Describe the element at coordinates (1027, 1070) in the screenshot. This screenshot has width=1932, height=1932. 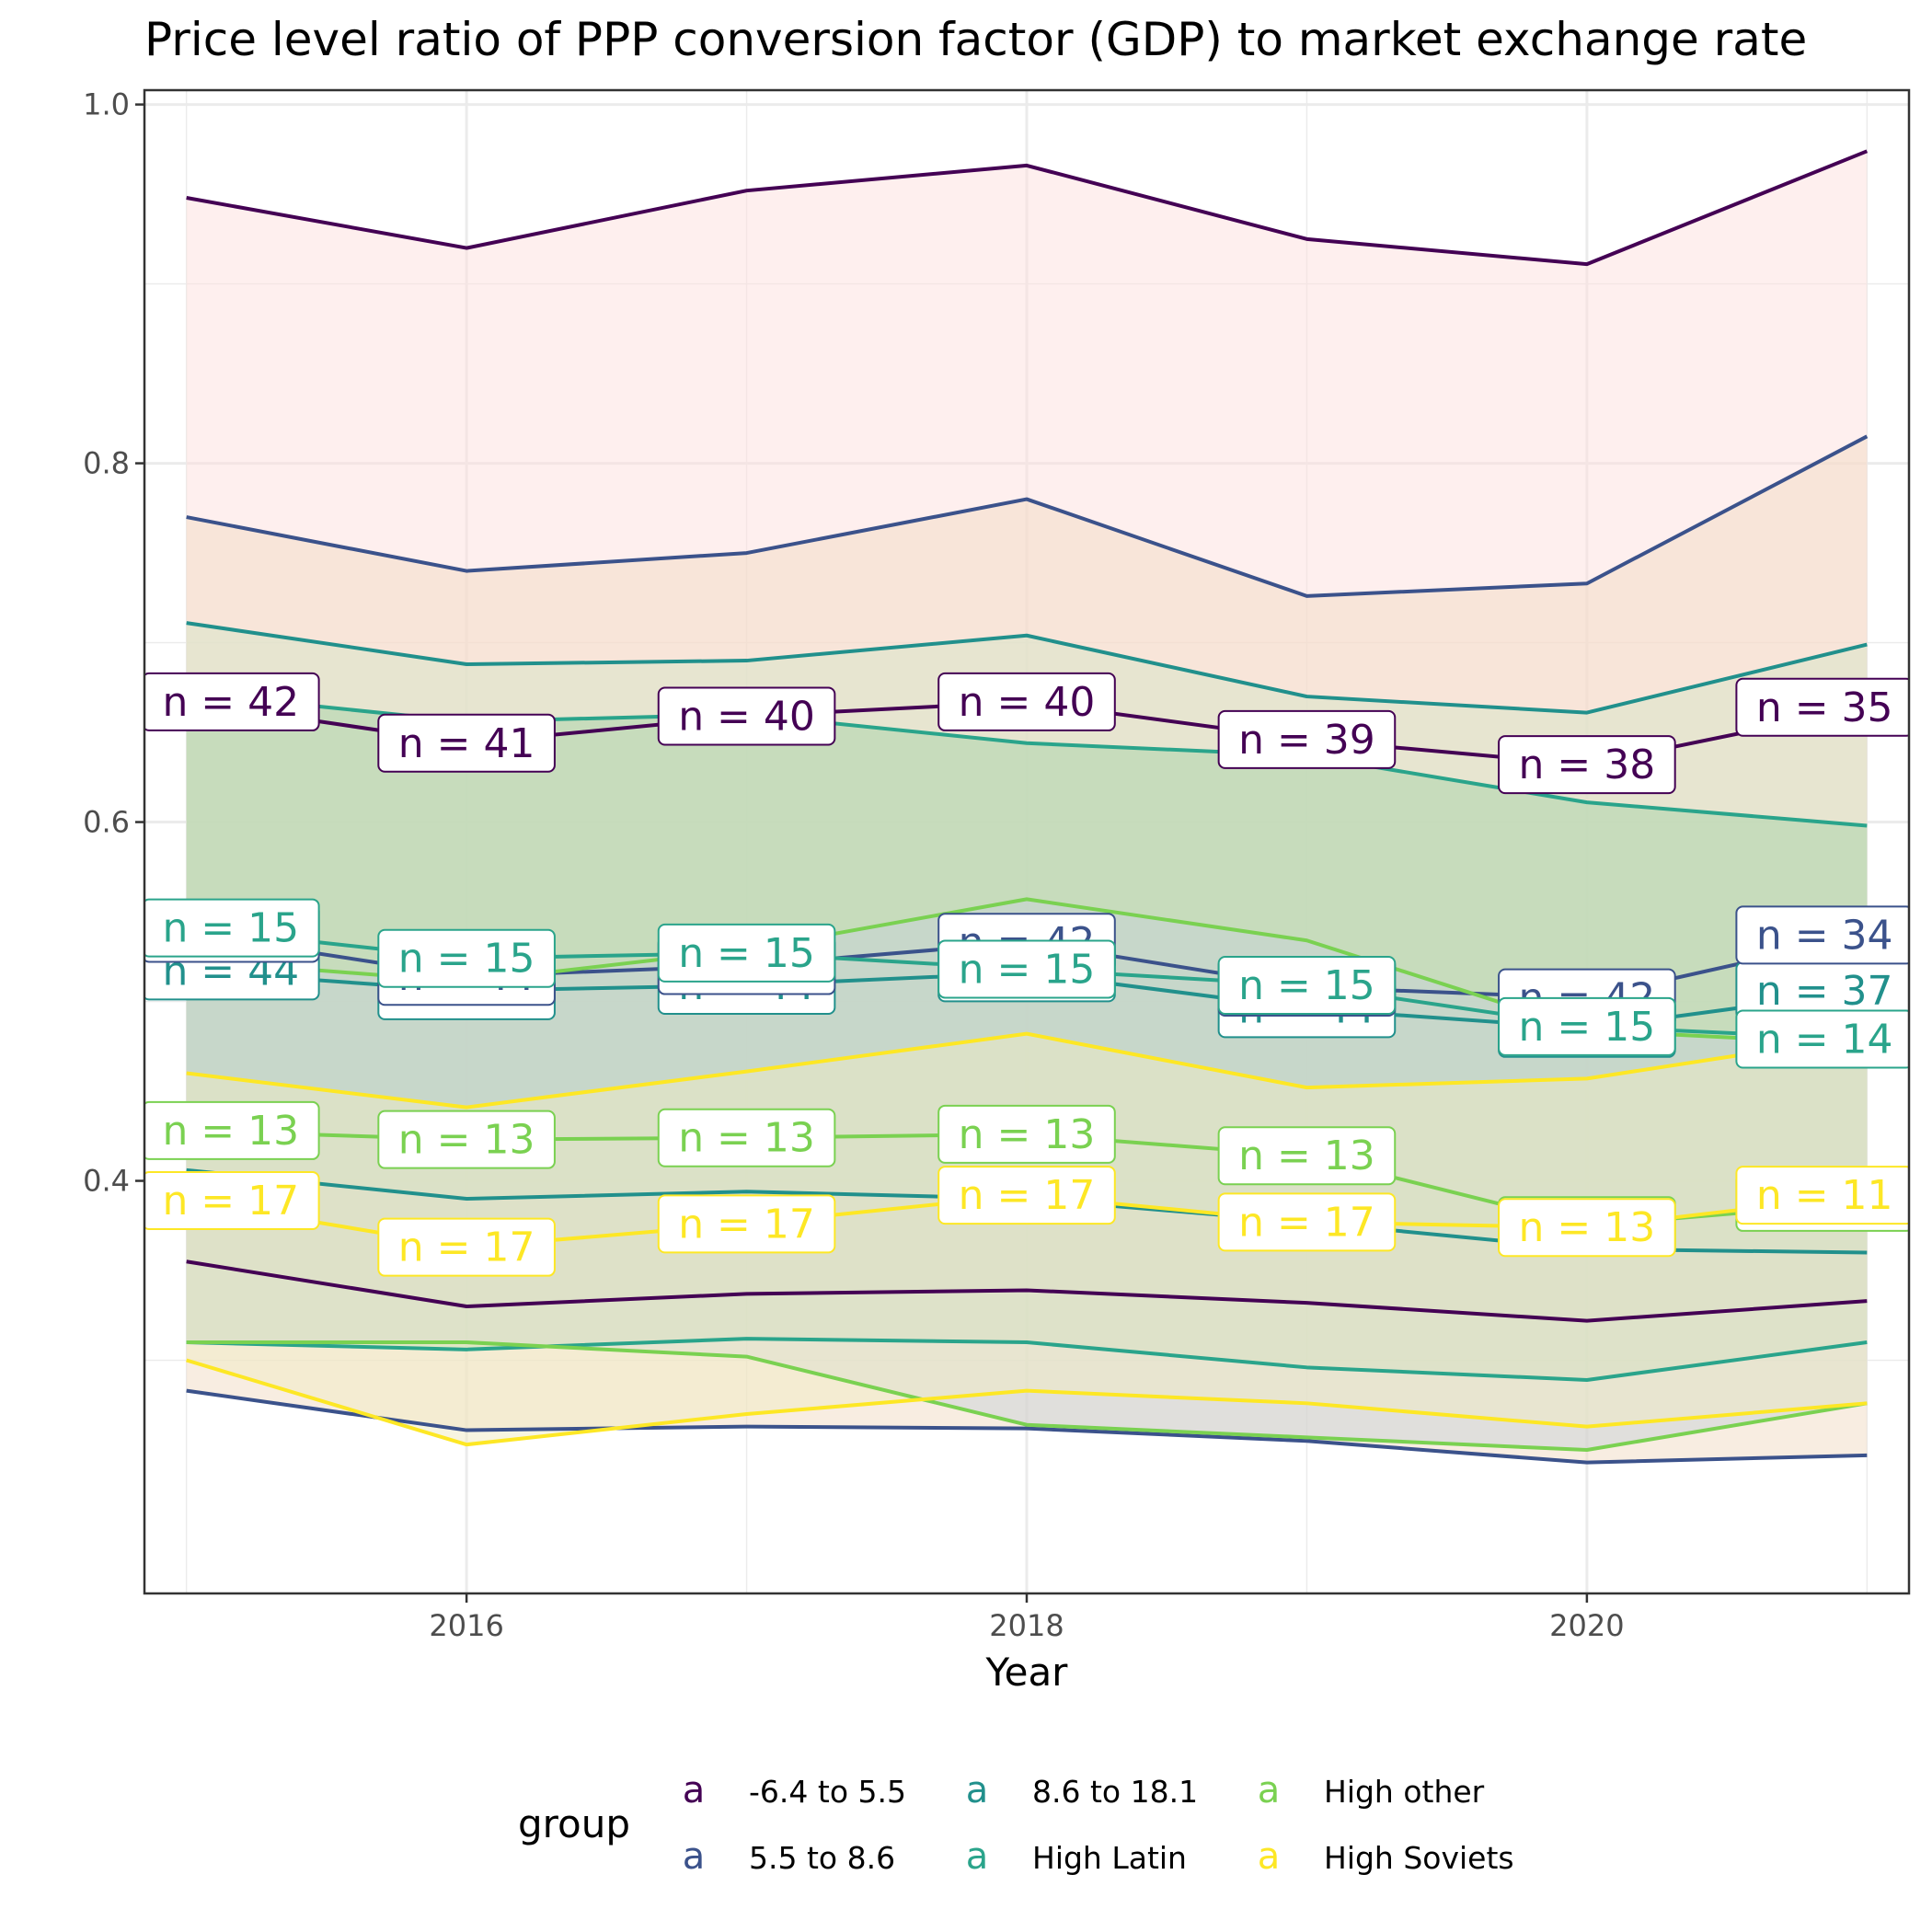
I see `line-upper-High Soviets` at that location.